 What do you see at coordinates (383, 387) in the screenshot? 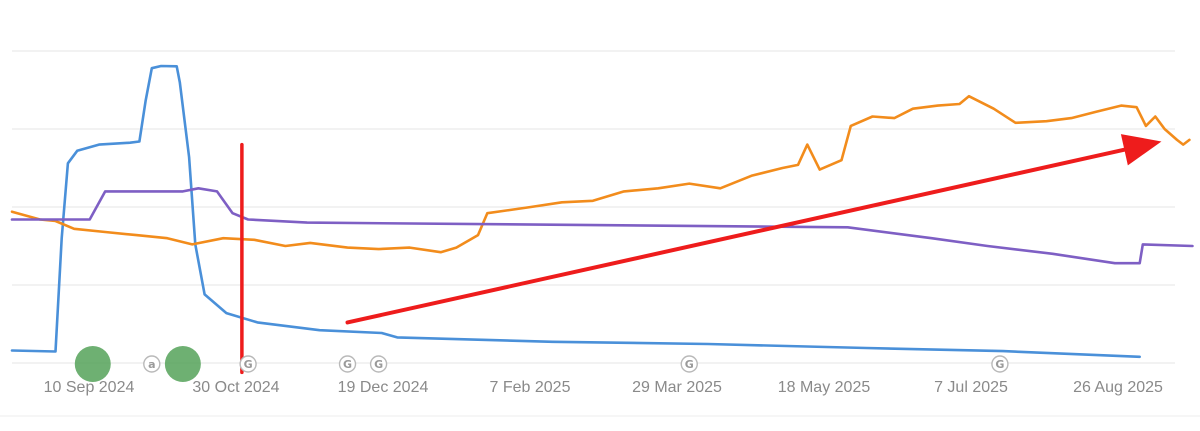
I see `x-tick-label-2: 19 Dec 2024` at bounding box center [383, 387].